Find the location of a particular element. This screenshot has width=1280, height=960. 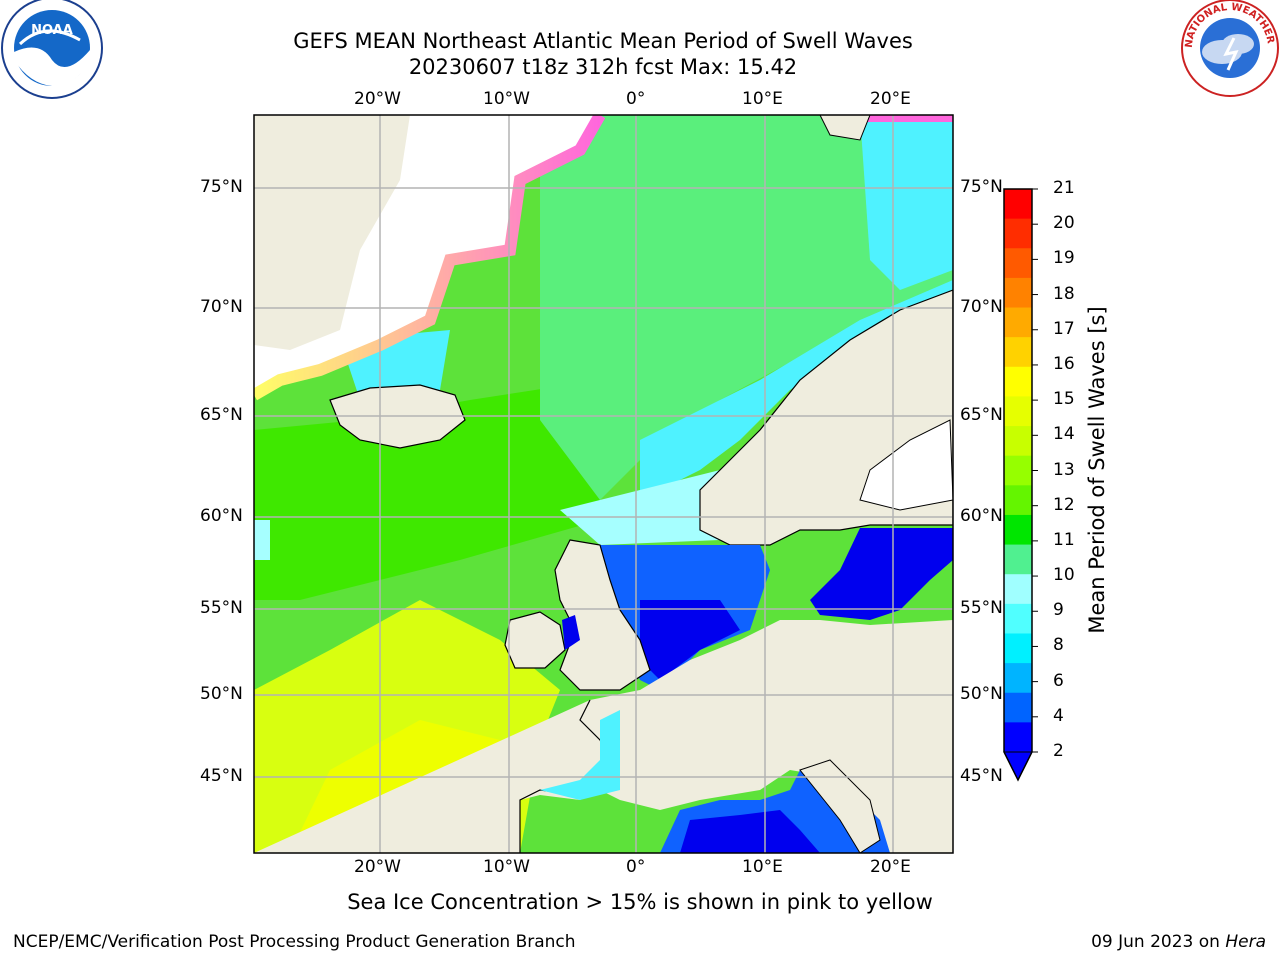

ocean-cyan-norway is located at coordinates (796, 390).